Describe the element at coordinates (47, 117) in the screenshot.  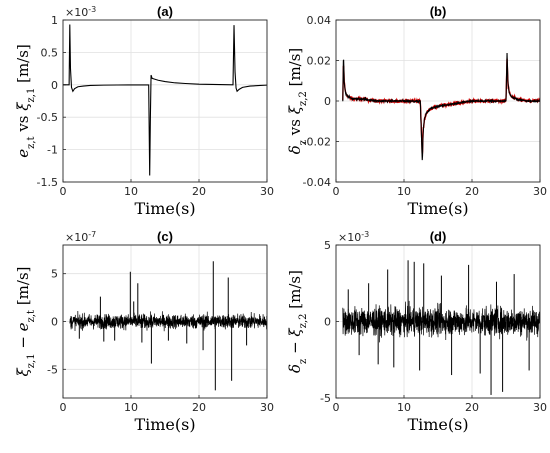
I see `y-tick-label: -0.5` at that location.